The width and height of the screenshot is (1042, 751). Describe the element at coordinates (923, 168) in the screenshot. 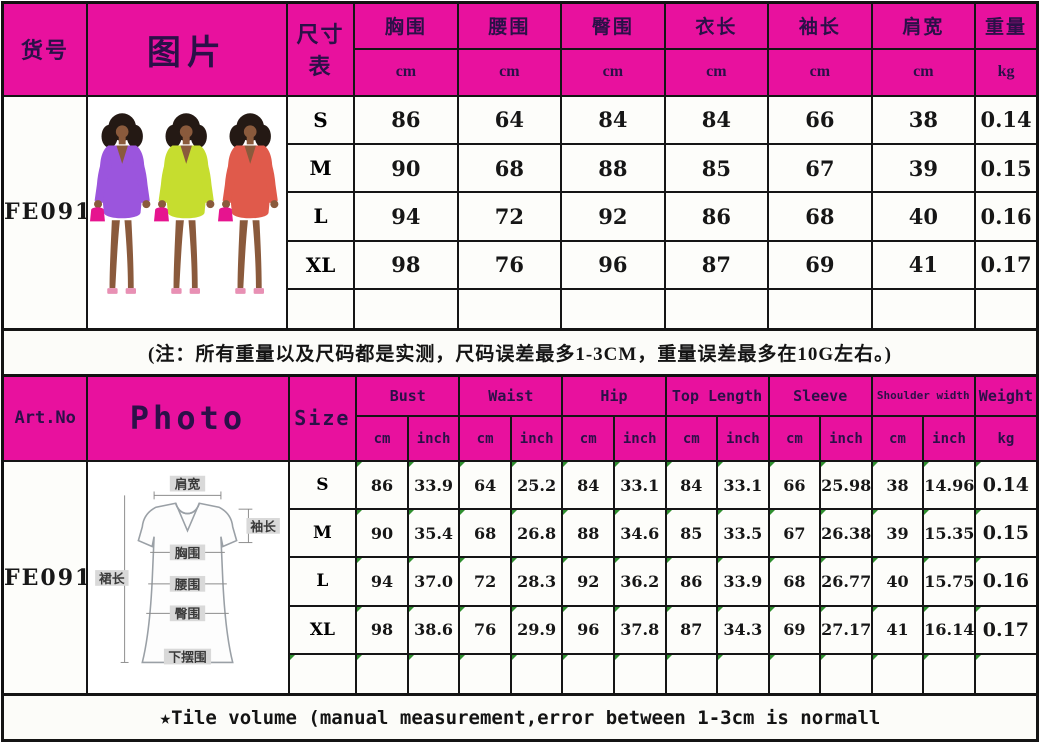

I see `value-cell: 39` at that location.